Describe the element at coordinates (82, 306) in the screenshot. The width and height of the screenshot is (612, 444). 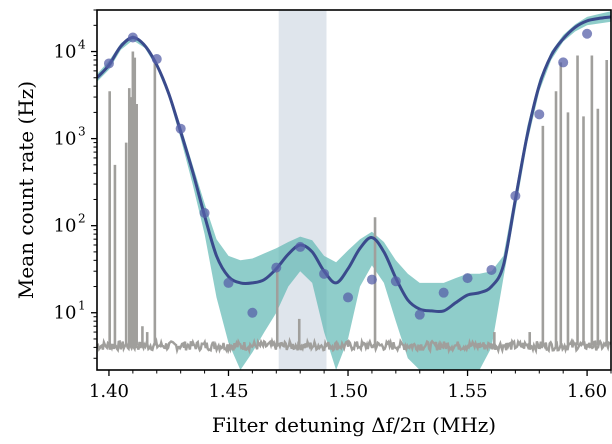
I see `y-tick-exponent: 1` at that location.